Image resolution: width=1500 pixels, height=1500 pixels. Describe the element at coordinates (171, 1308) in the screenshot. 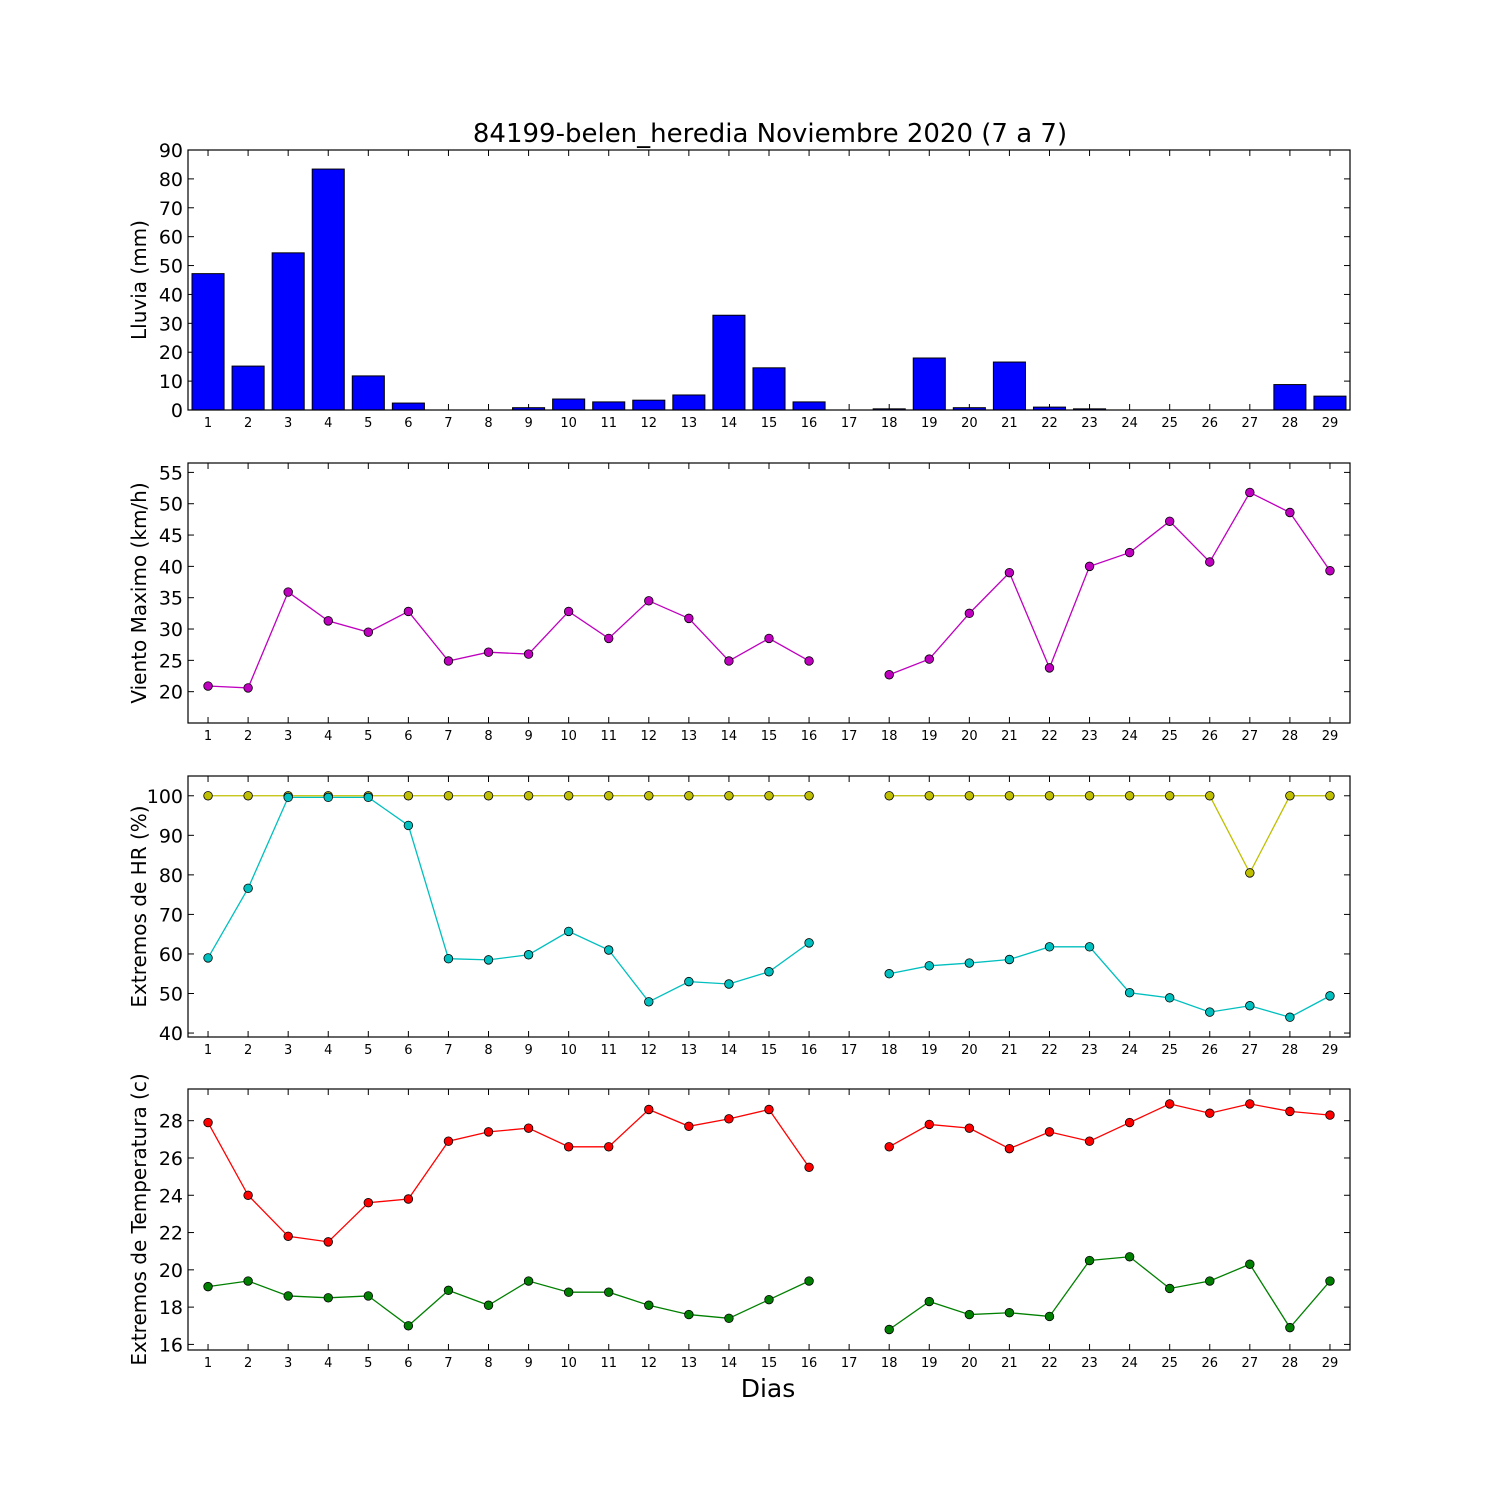

I see `y-tick-label: 18` at that location.